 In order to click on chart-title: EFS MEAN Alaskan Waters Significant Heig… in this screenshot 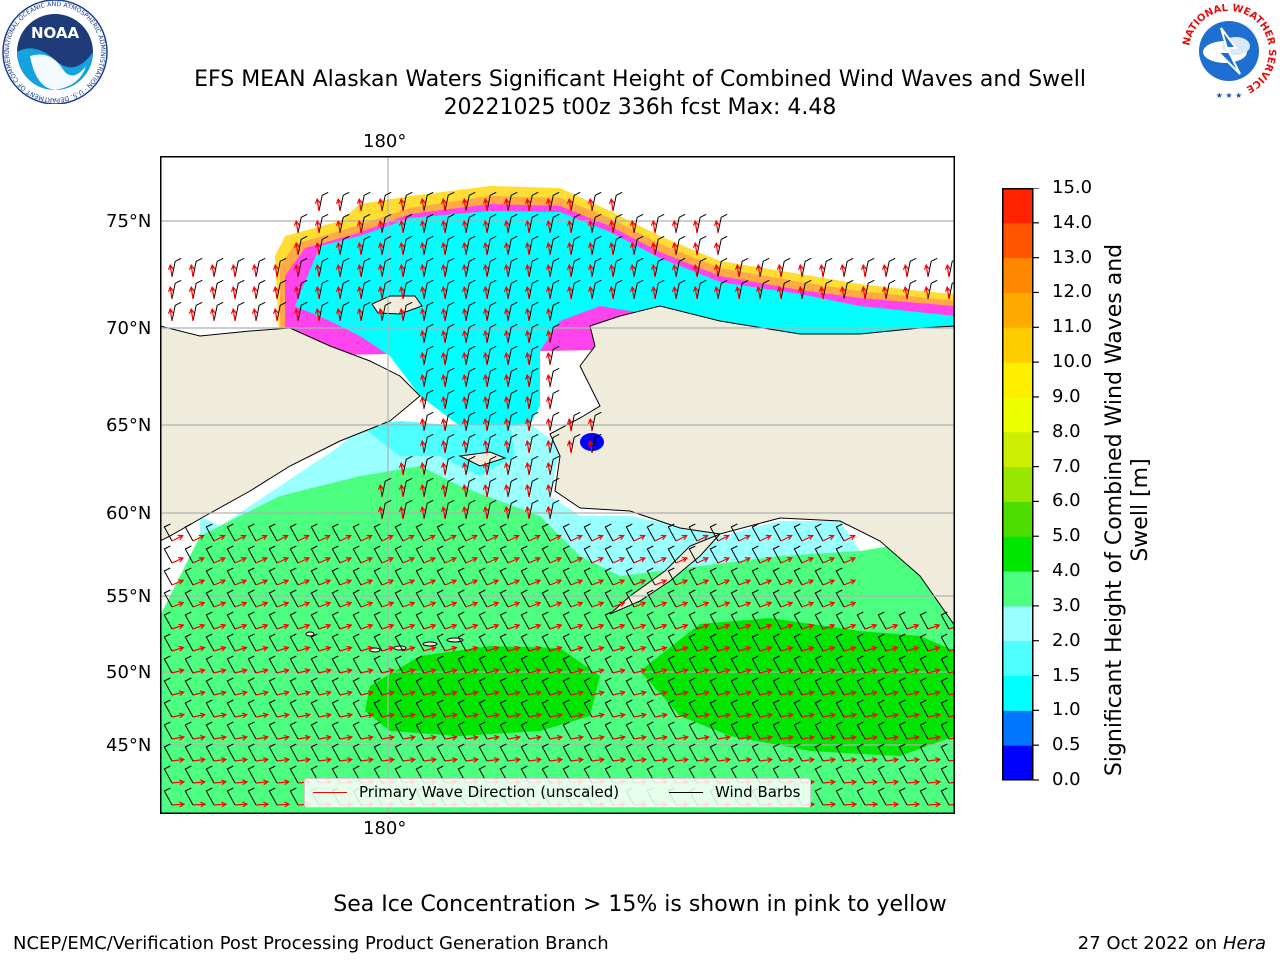, I will do `click(640, 79)`.